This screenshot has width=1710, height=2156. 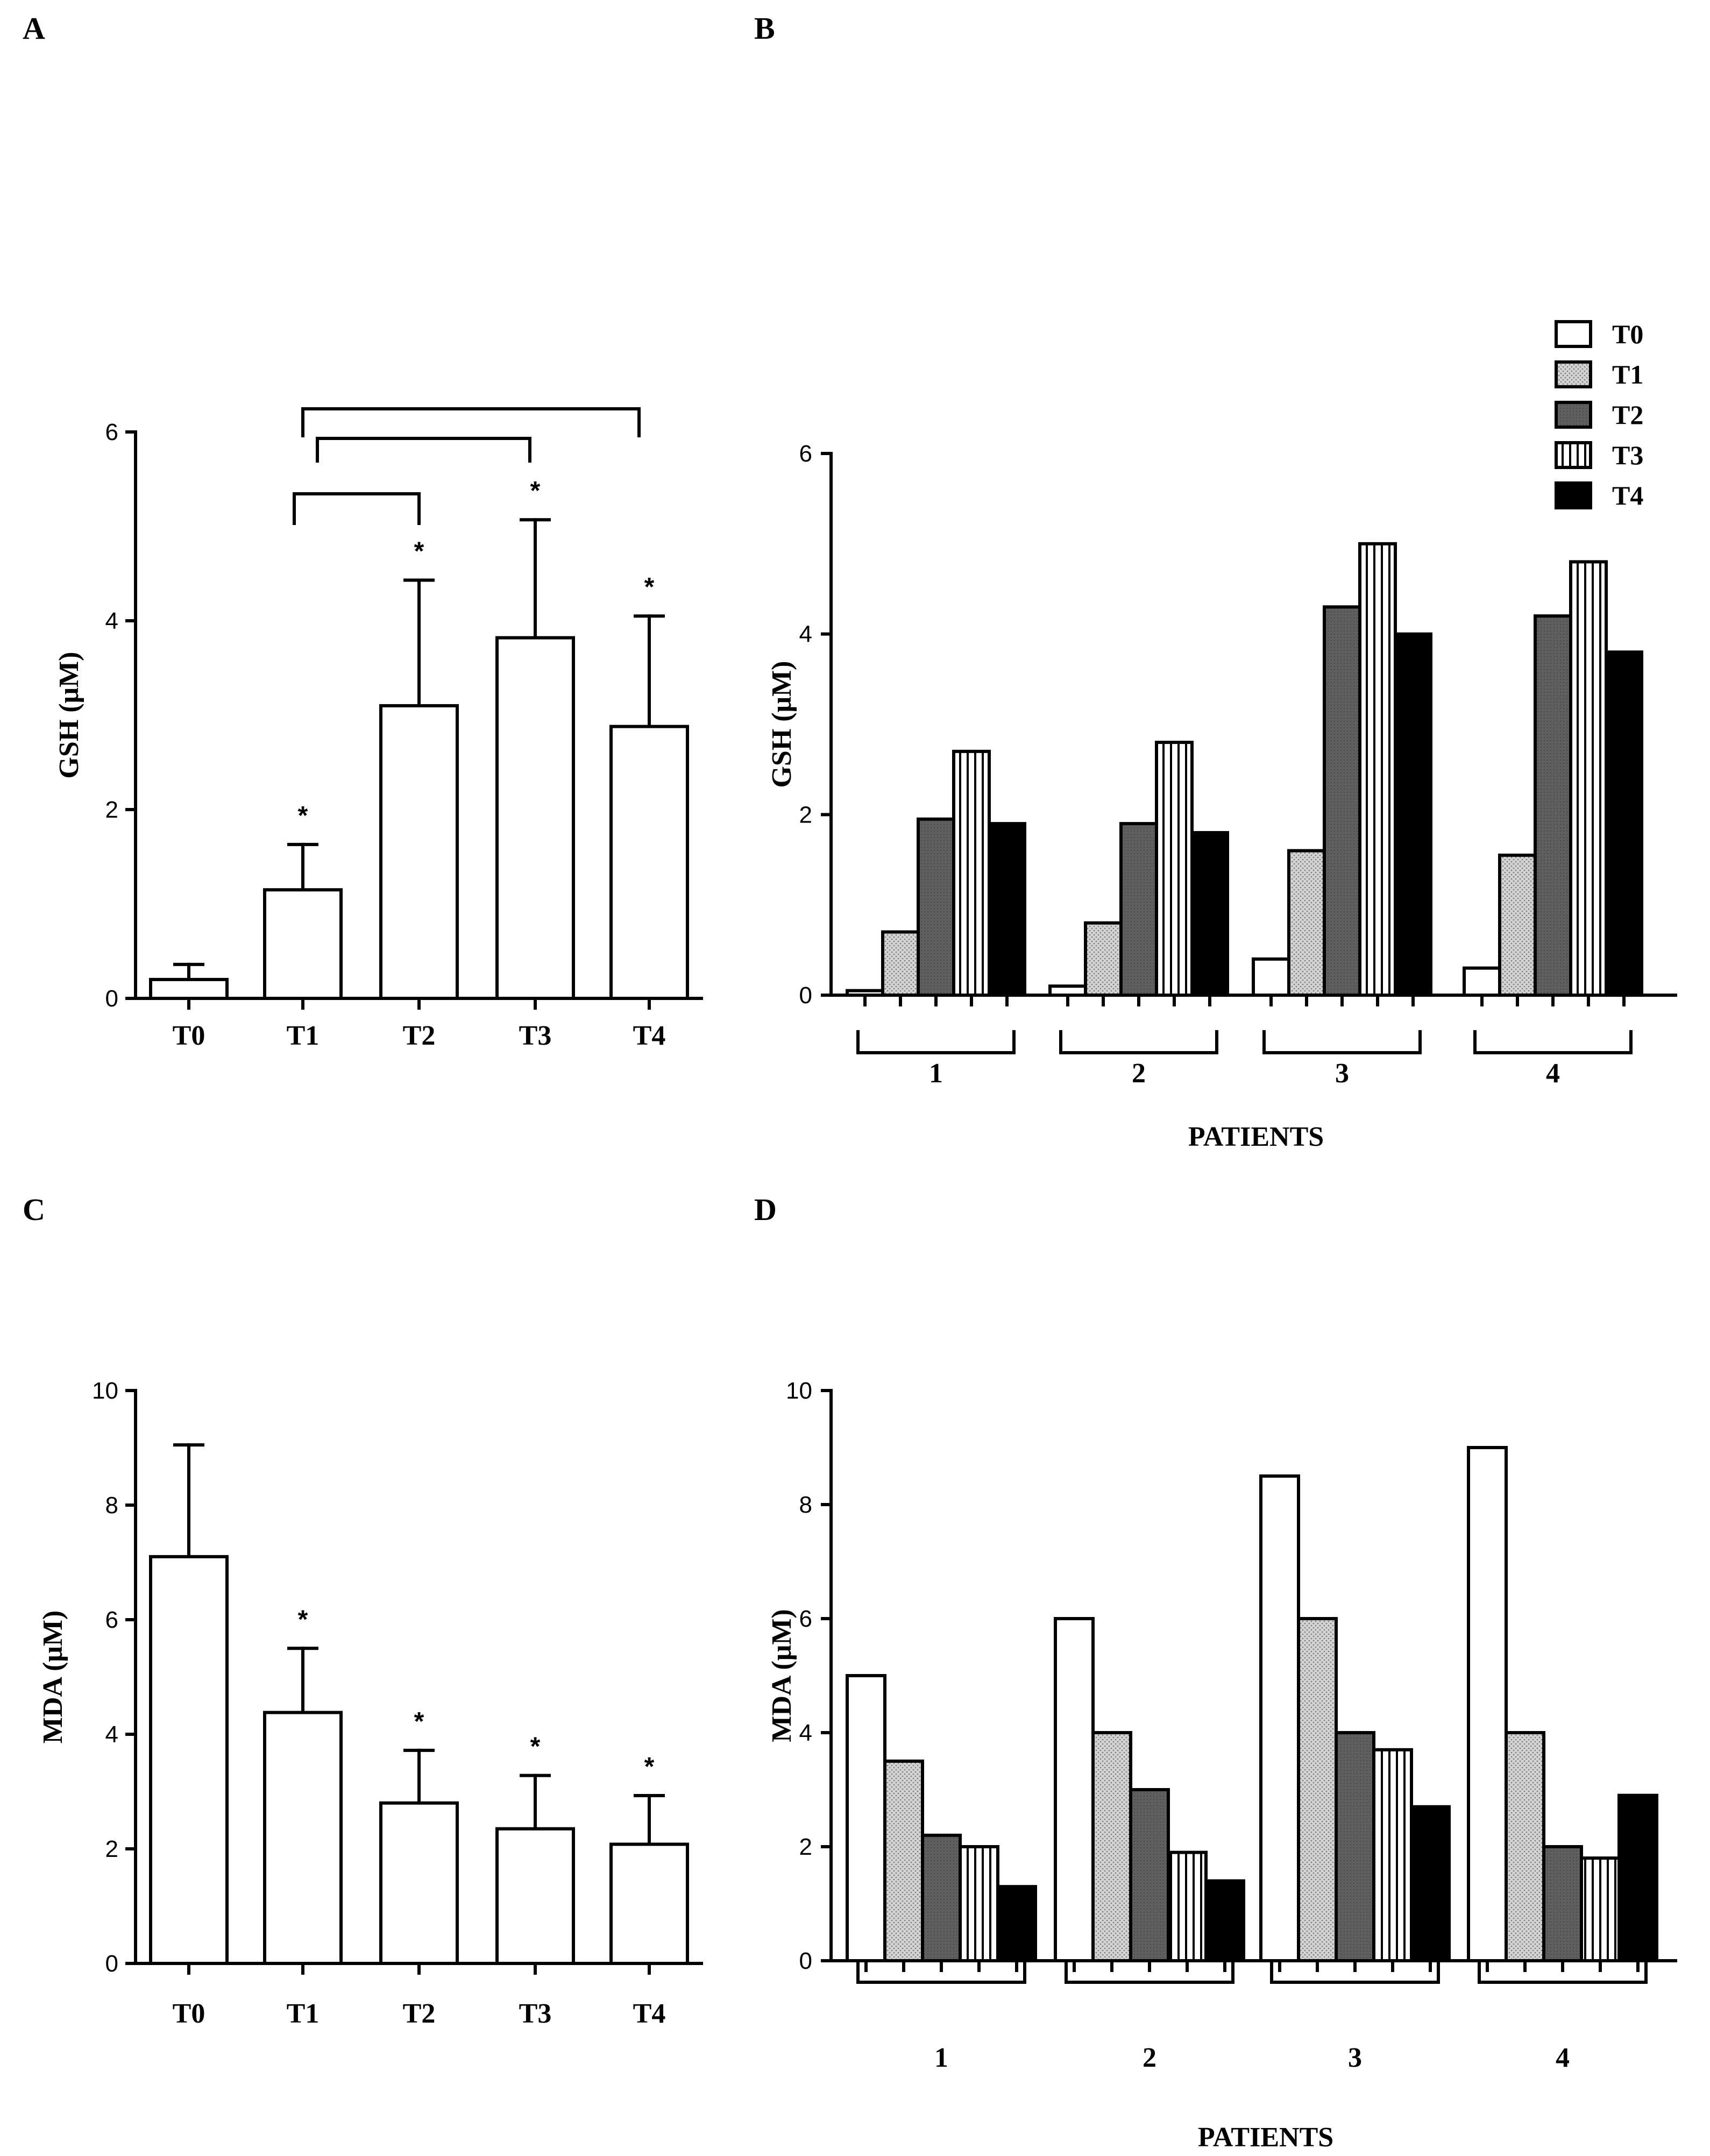 What do you see at coordinates (1430, 1884) in the screenshot?
I see `bar-patient-3-t4` at bounding box center [1430, 1884].